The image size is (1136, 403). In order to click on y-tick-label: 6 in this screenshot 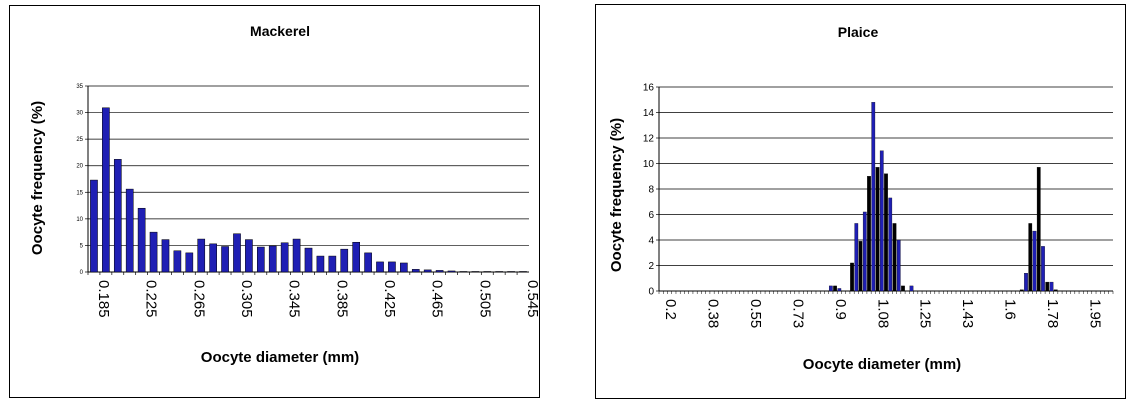, I will do `click(651, 215)`.